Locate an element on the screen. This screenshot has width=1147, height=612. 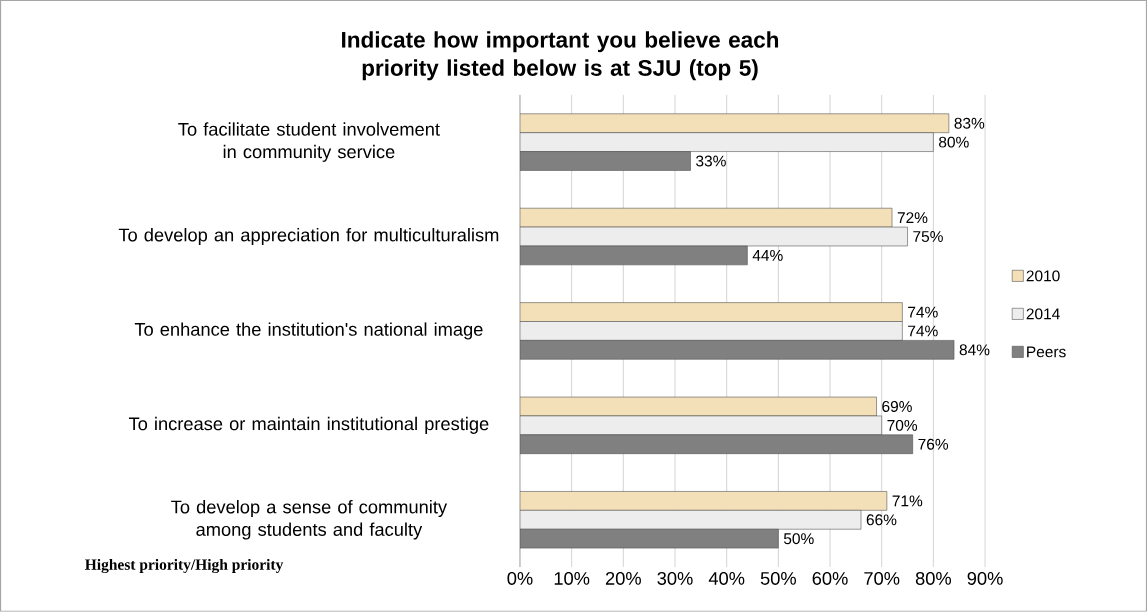
y-tick-label: To enhance the institution's national image is located at coordinates (308, 331).